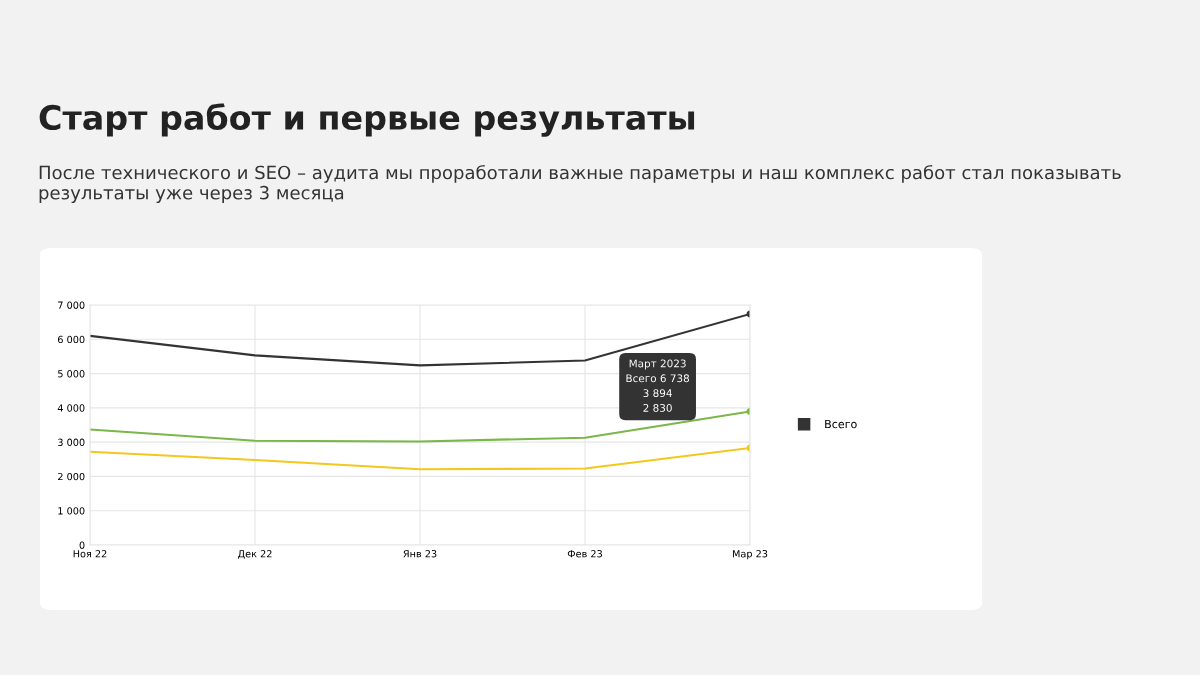 The height and width of the screenshot is (675, 1200). What do you see at coordinates (841, 424) in the screenshot?
I see `legend-label: Всего` at bounding box center [841, 424].